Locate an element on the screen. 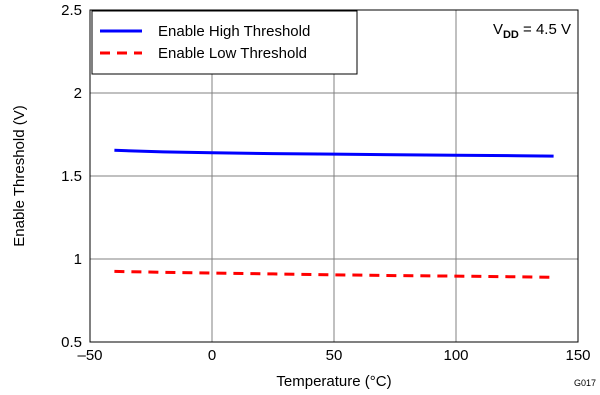 The height and width of the screenshot is (395, 600). x-axis-label: Temperature (°C) is located at coordinates (333, 381).